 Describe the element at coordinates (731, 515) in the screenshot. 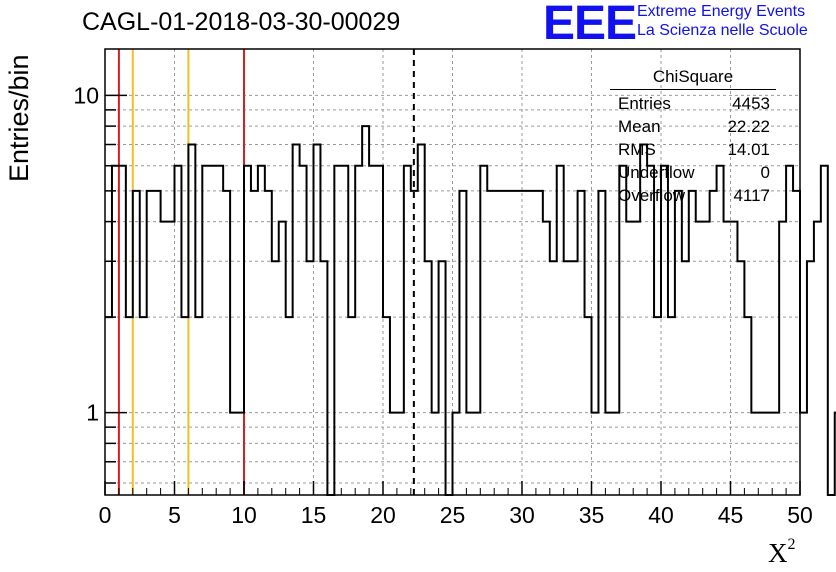

I see `x-tick-label: 45` at that location.